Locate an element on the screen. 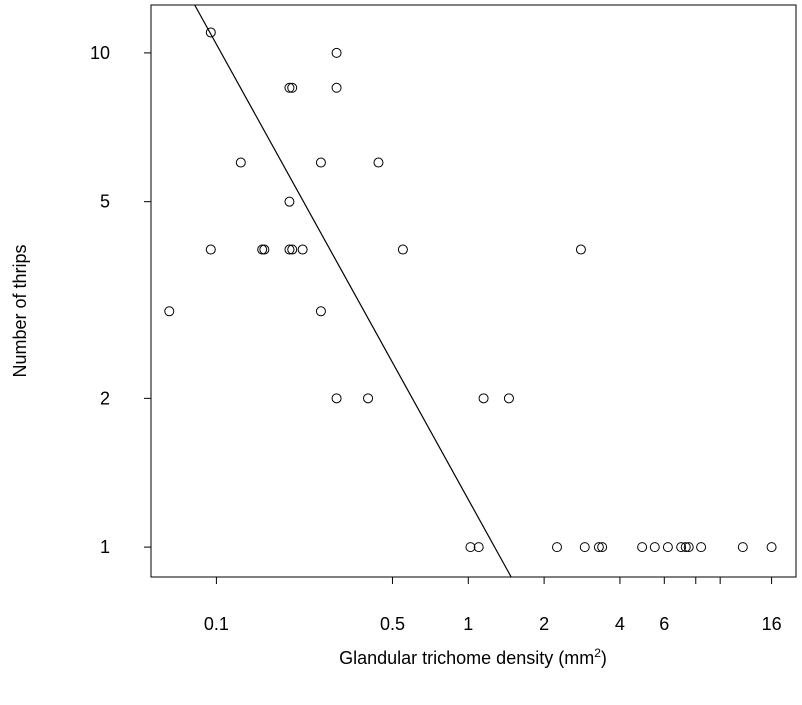 The image size is (802, 705). x-axis-title-superscript: 2 is located at coordinates (597, 653).